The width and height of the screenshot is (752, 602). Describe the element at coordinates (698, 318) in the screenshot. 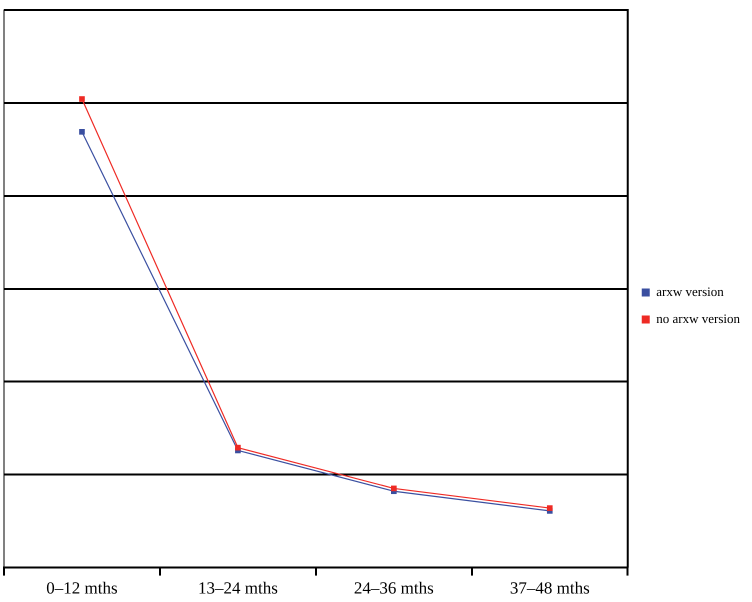

I see `legend-label: no arxw version` at that location.